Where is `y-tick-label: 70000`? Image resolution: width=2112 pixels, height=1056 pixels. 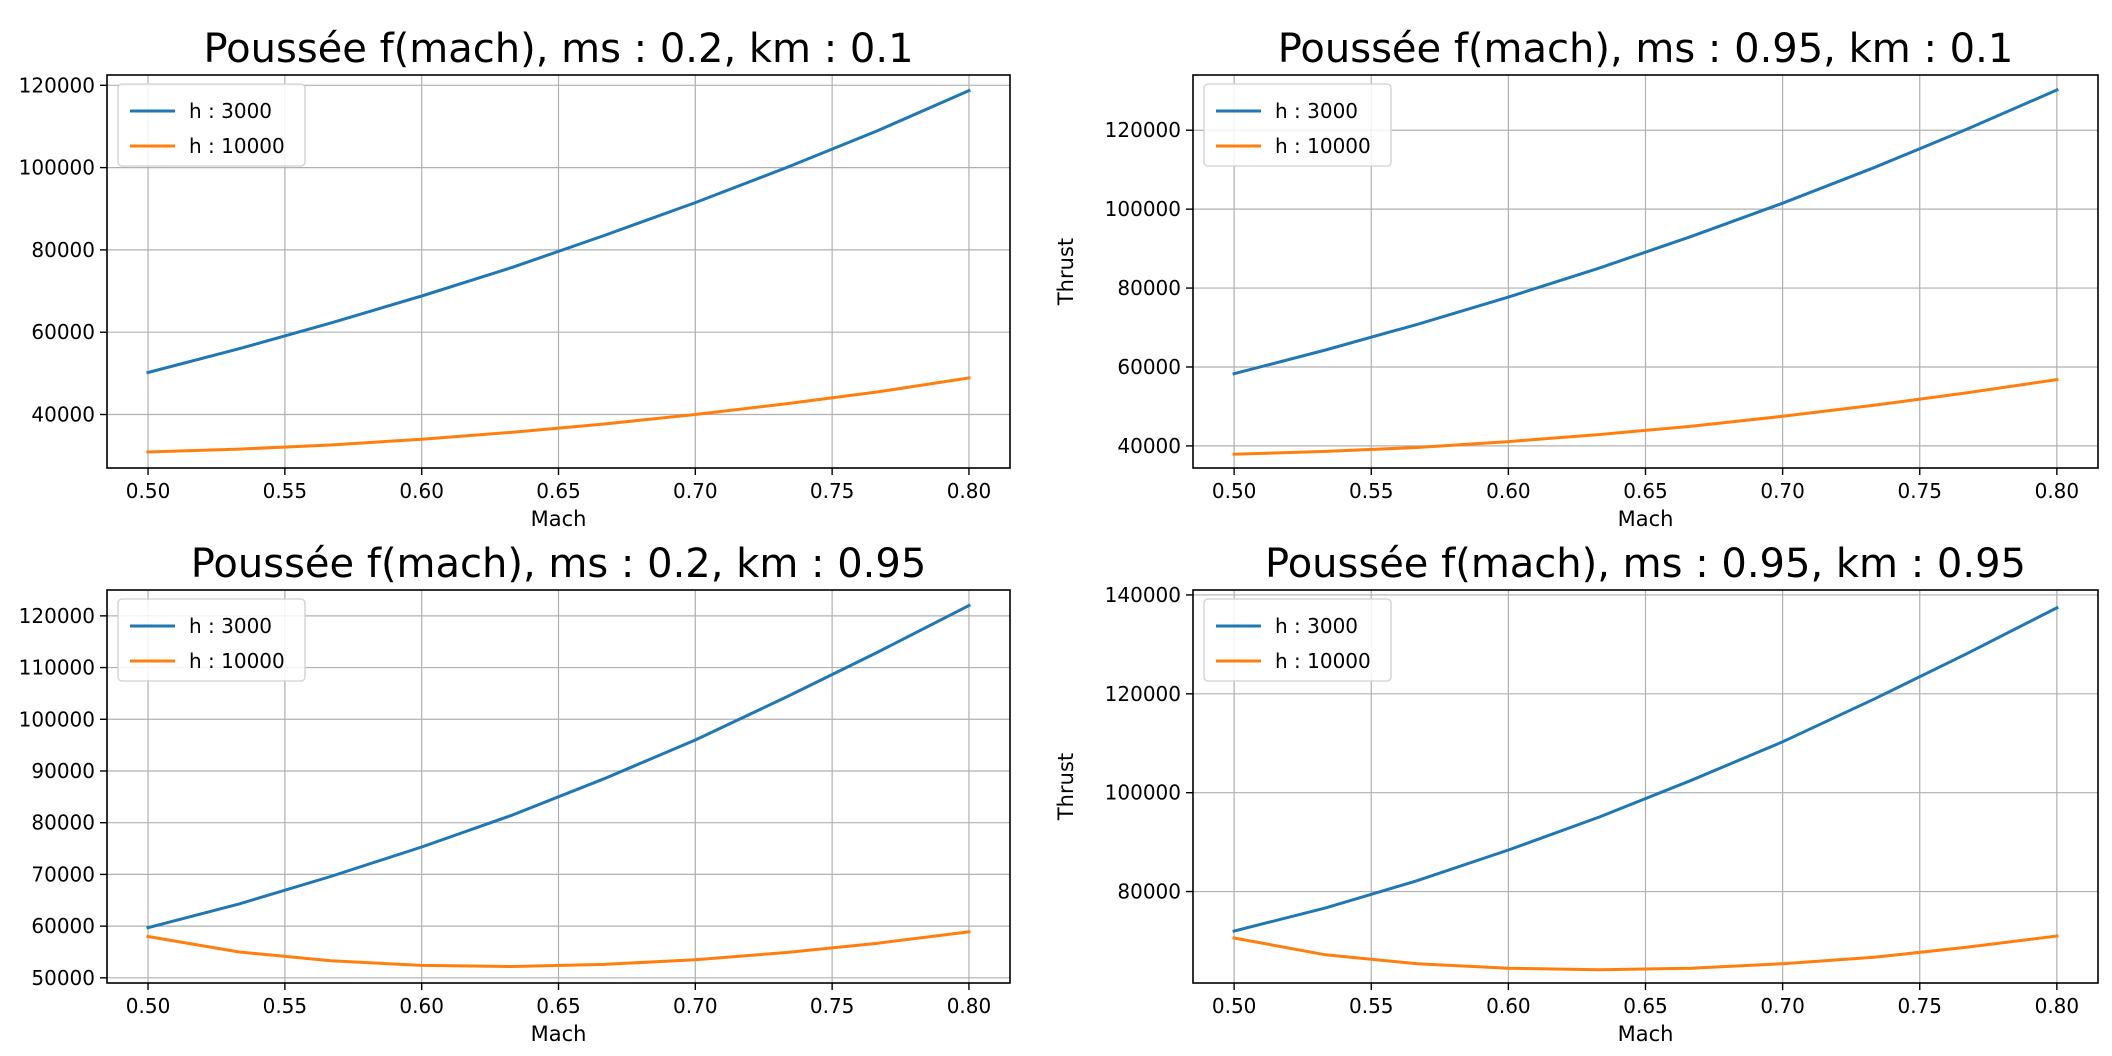
y-tick-label: 70000 is located at coordinates (63, 874).